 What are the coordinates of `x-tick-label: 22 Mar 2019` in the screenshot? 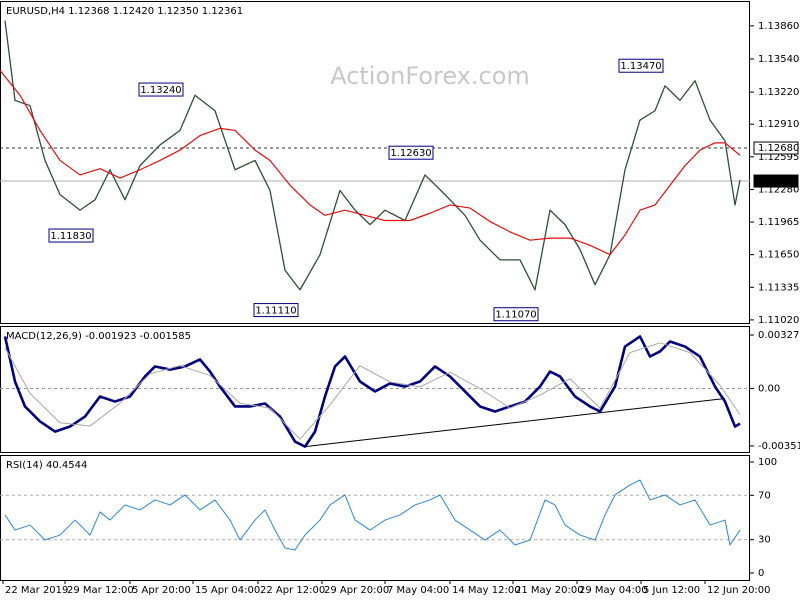 It's located at (36, 590).